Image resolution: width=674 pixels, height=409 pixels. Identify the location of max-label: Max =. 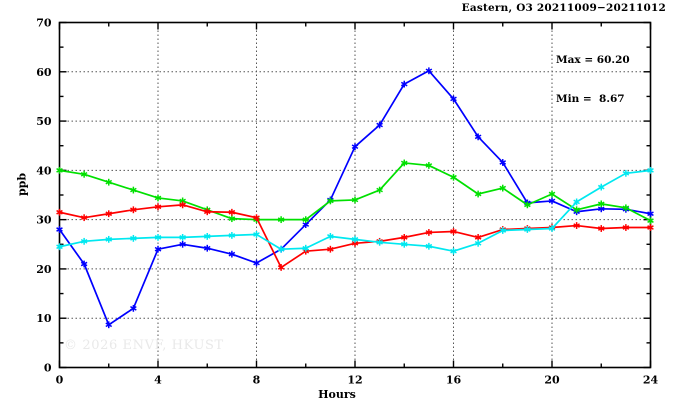
(575, 60).